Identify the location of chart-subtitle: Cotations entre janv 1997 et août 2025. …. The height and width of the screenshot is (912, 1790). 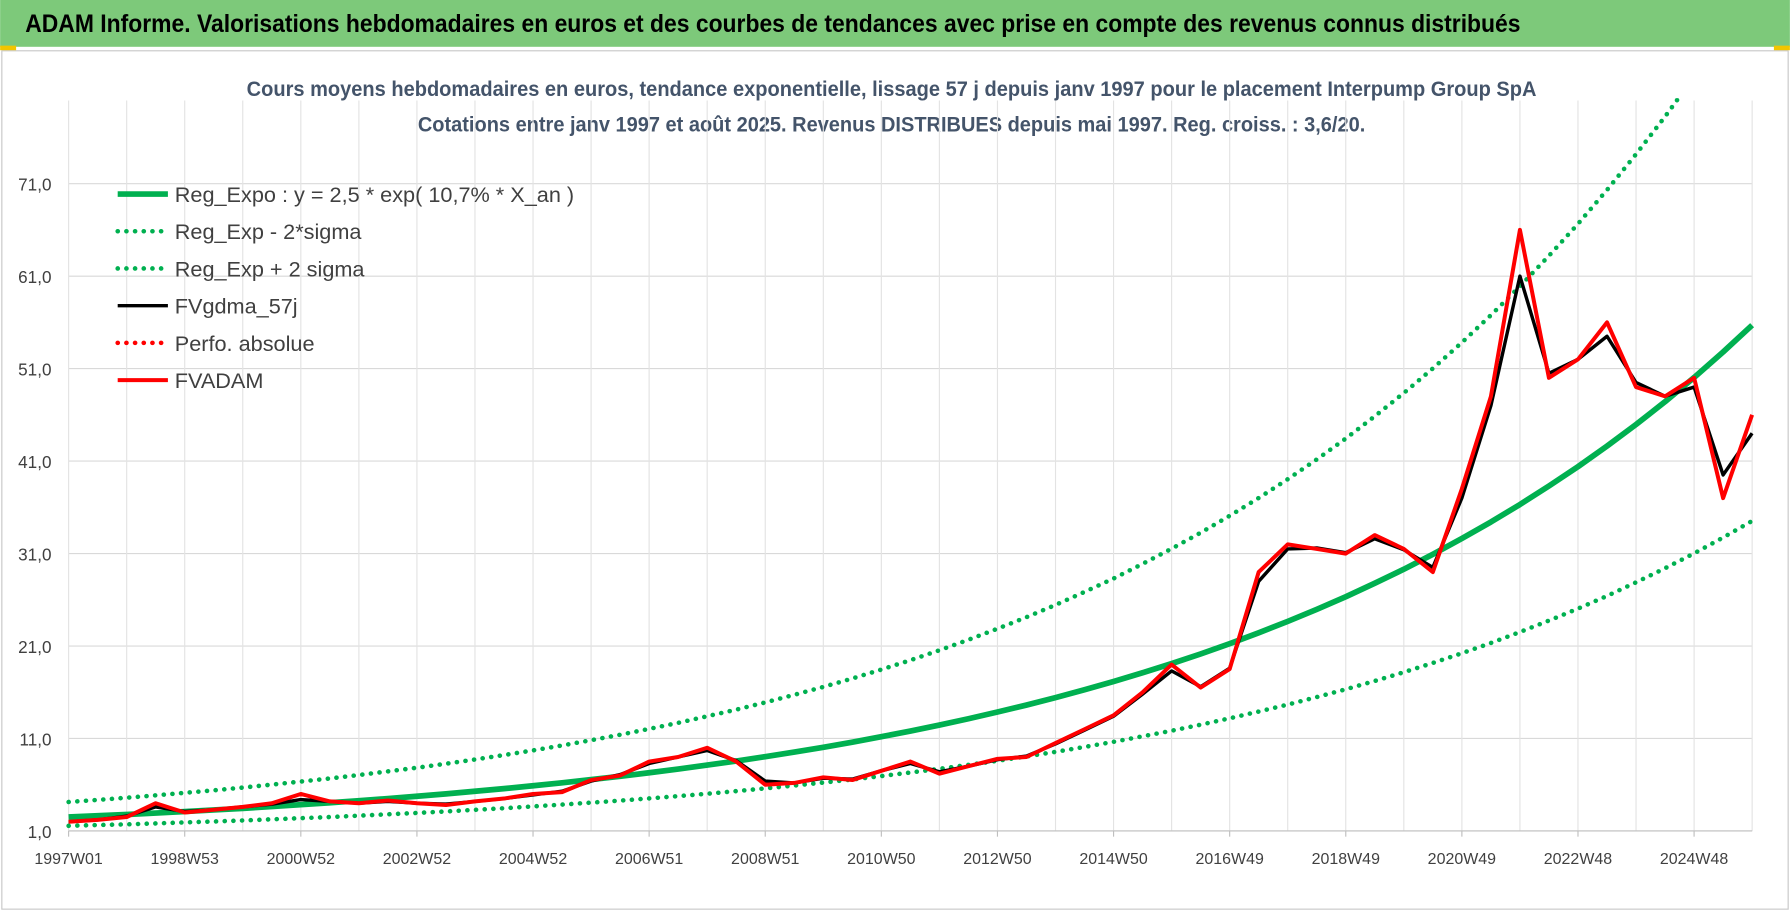
(891, 123).